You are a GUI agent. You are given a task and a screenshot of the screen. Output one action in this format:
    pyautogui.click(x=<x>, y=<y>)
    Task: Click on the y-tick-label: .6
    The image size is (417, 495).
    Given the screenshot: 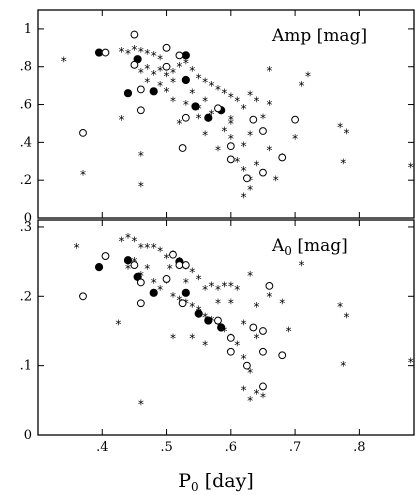 What is the action you would take?
    pyautogui.click(x=26, y=105)
    